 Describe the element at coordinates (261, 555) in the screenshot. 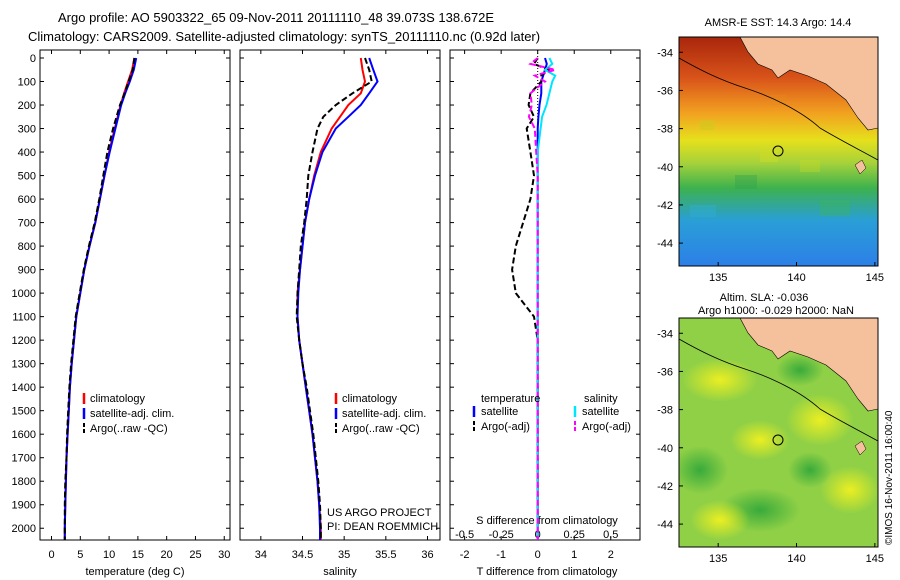

I see `x-tick-label: 34` at that location.